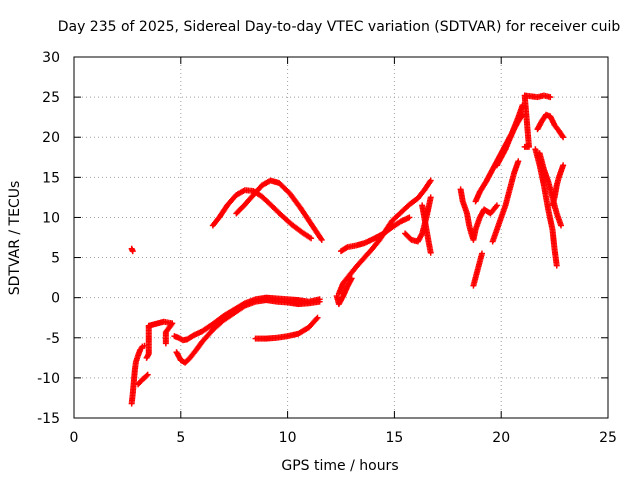  Describe the element at coordinates (15, 238) in the screenshot. I see `y-axis-label: SDTVAR / TECUs` at that location.